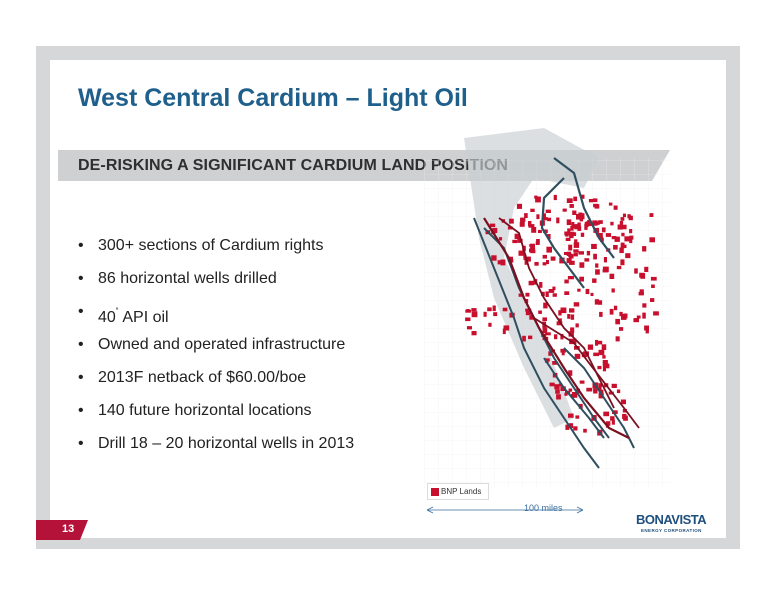 The height and width of the screenshot is (600, 776). I want to click on company-logo-tagline: ENERGY CORPORATION, so click(671, 530).